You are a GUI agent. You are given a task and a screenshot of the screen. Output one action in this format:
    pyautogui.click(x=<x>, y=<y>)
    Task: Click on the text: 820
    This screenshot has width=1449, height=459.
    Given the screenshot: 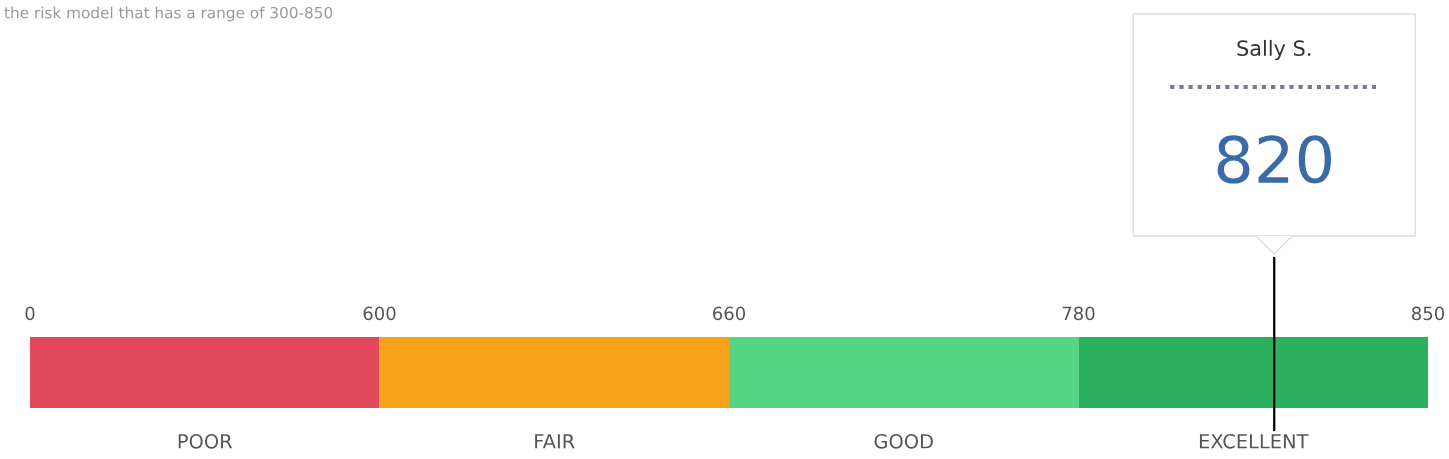 What is the action you would take?
    pyautogui.click(x=1274, y=159)
    